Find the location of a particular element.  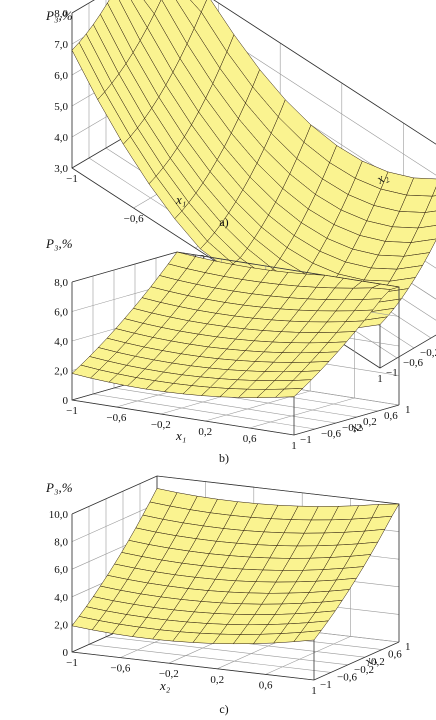

z-tick-label: 5,0 is located at coordinates (61, 107).